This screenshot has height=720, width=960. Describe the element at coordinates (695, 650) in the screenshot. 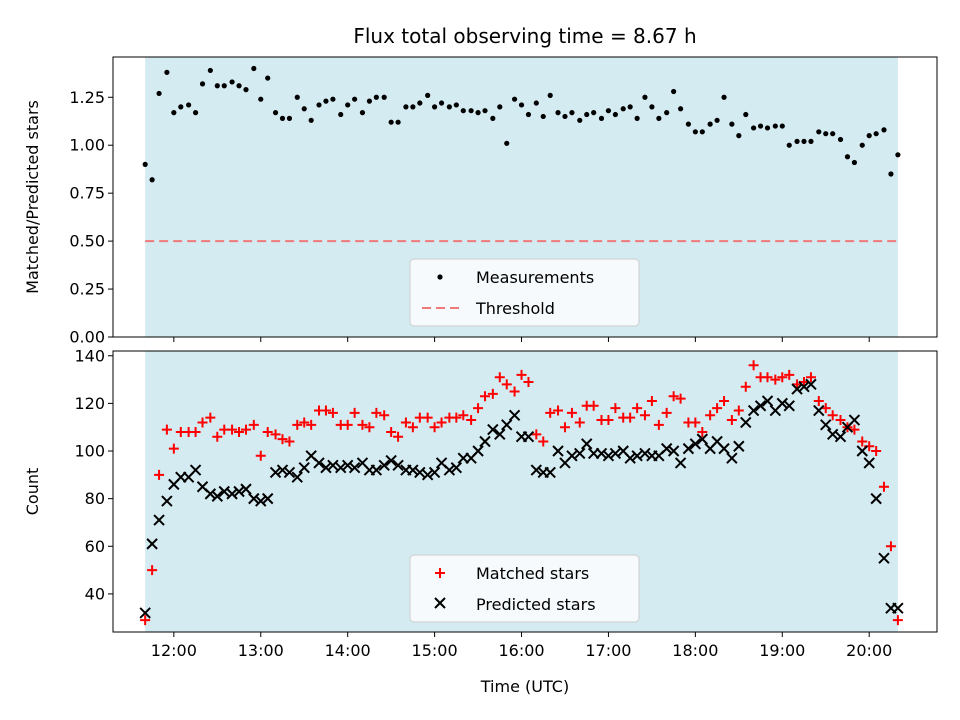

I see `x-tick-label: 18:00` at that location.